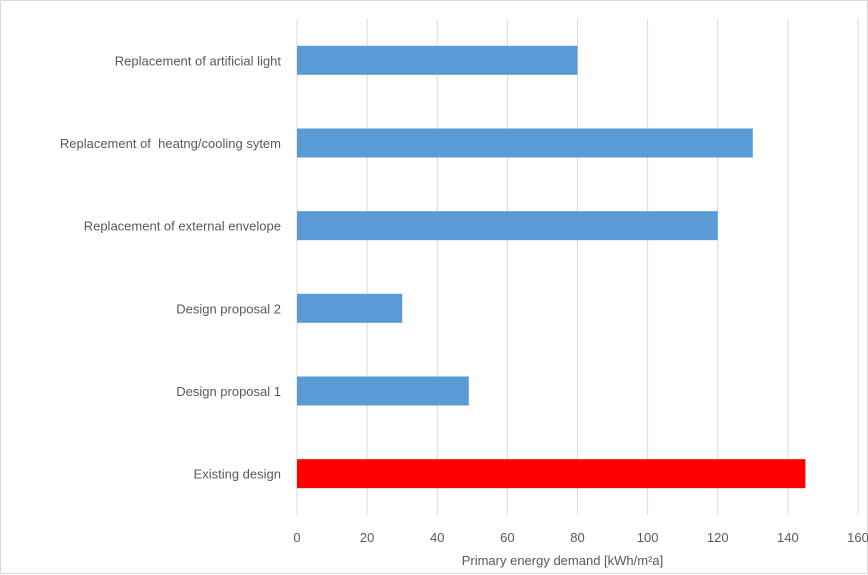  What do you see at coordinates (198, 60) in the screenshot?
I see `category-label: Replacement of artificial light` at bounding box center [198, 60].